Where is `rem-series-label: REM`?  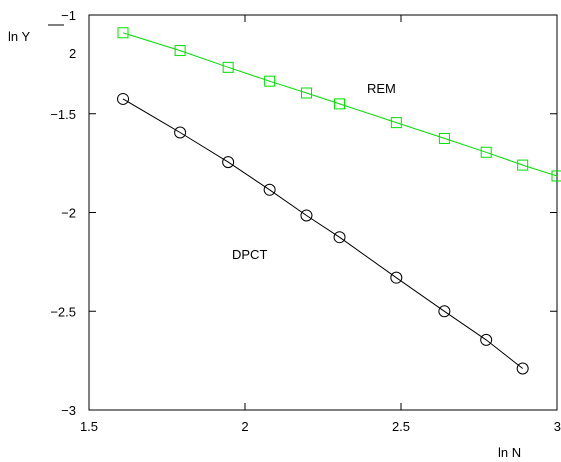
rem-series-label: REM is located at coordinates (381, 88).